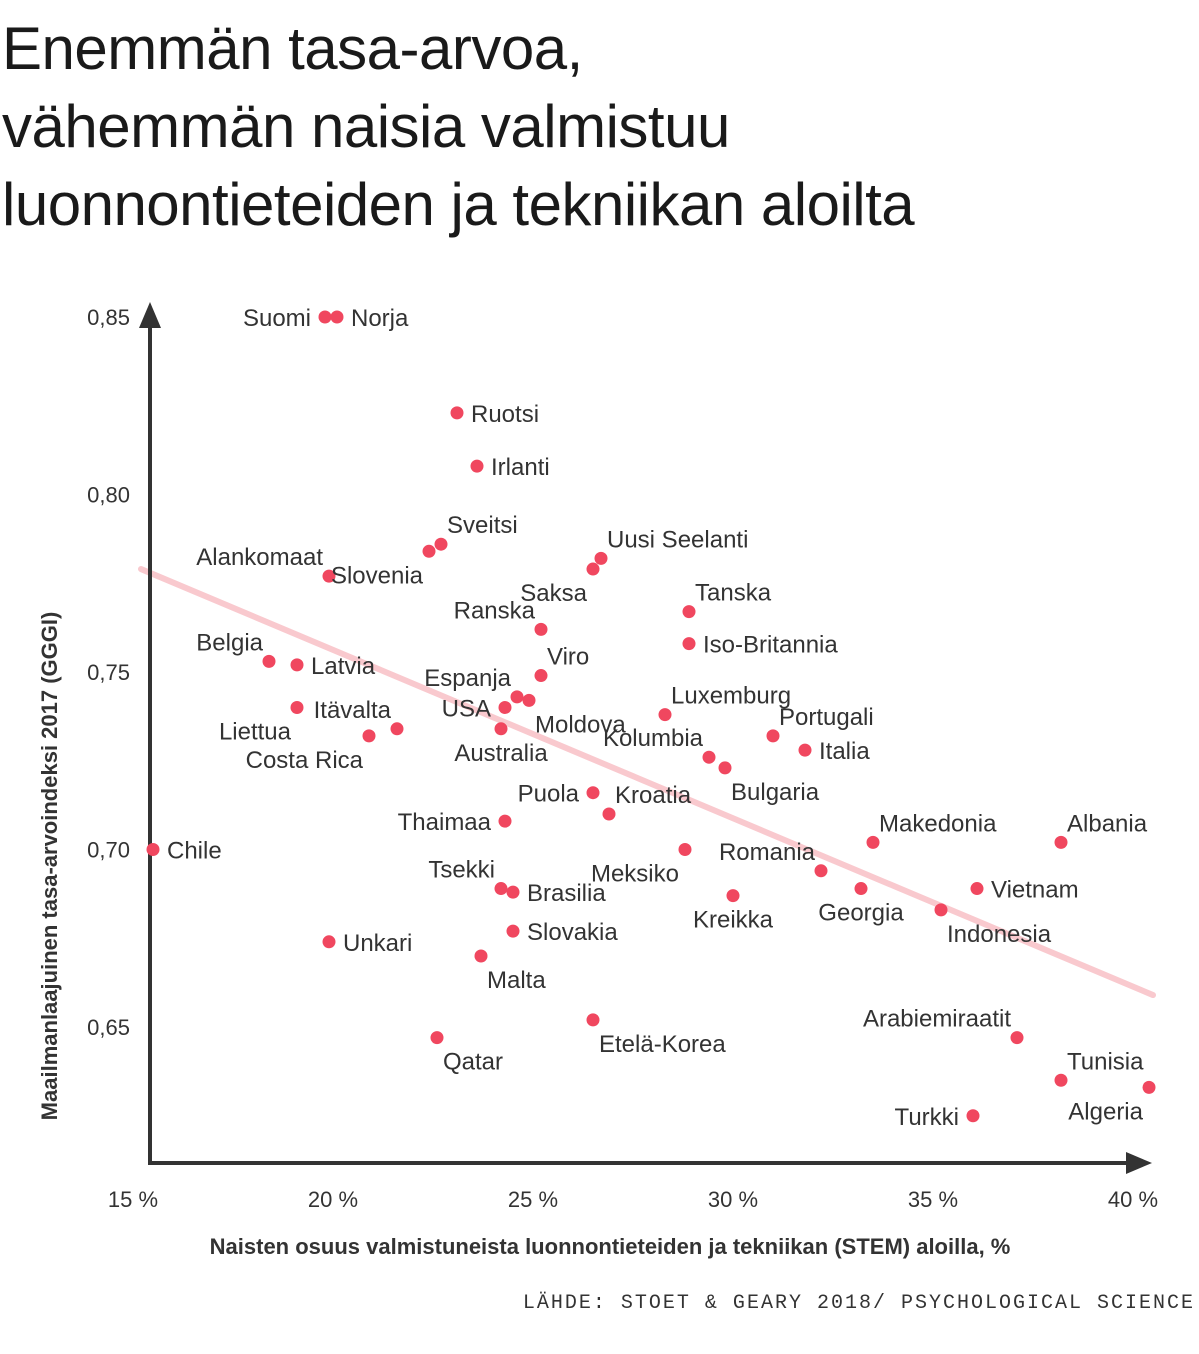 This screenshot has width=1199, height=1354. What do you see at coordinates (505, 414) in the screenshot?
I see `point-label: Ruotsi` at bounding box center [505, 414].